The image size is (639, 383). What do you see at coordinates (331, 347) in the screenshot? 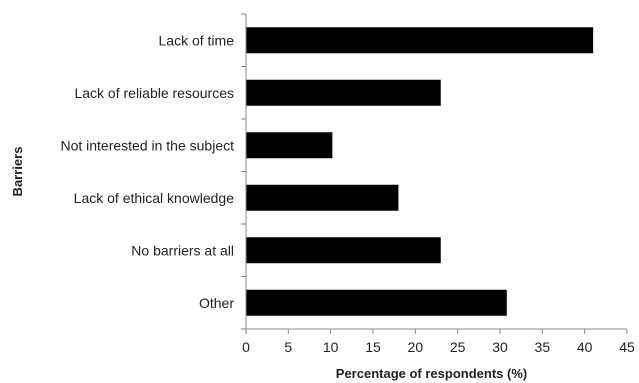
I see `x-tick-label: 10` at bounding box center [331, 347].